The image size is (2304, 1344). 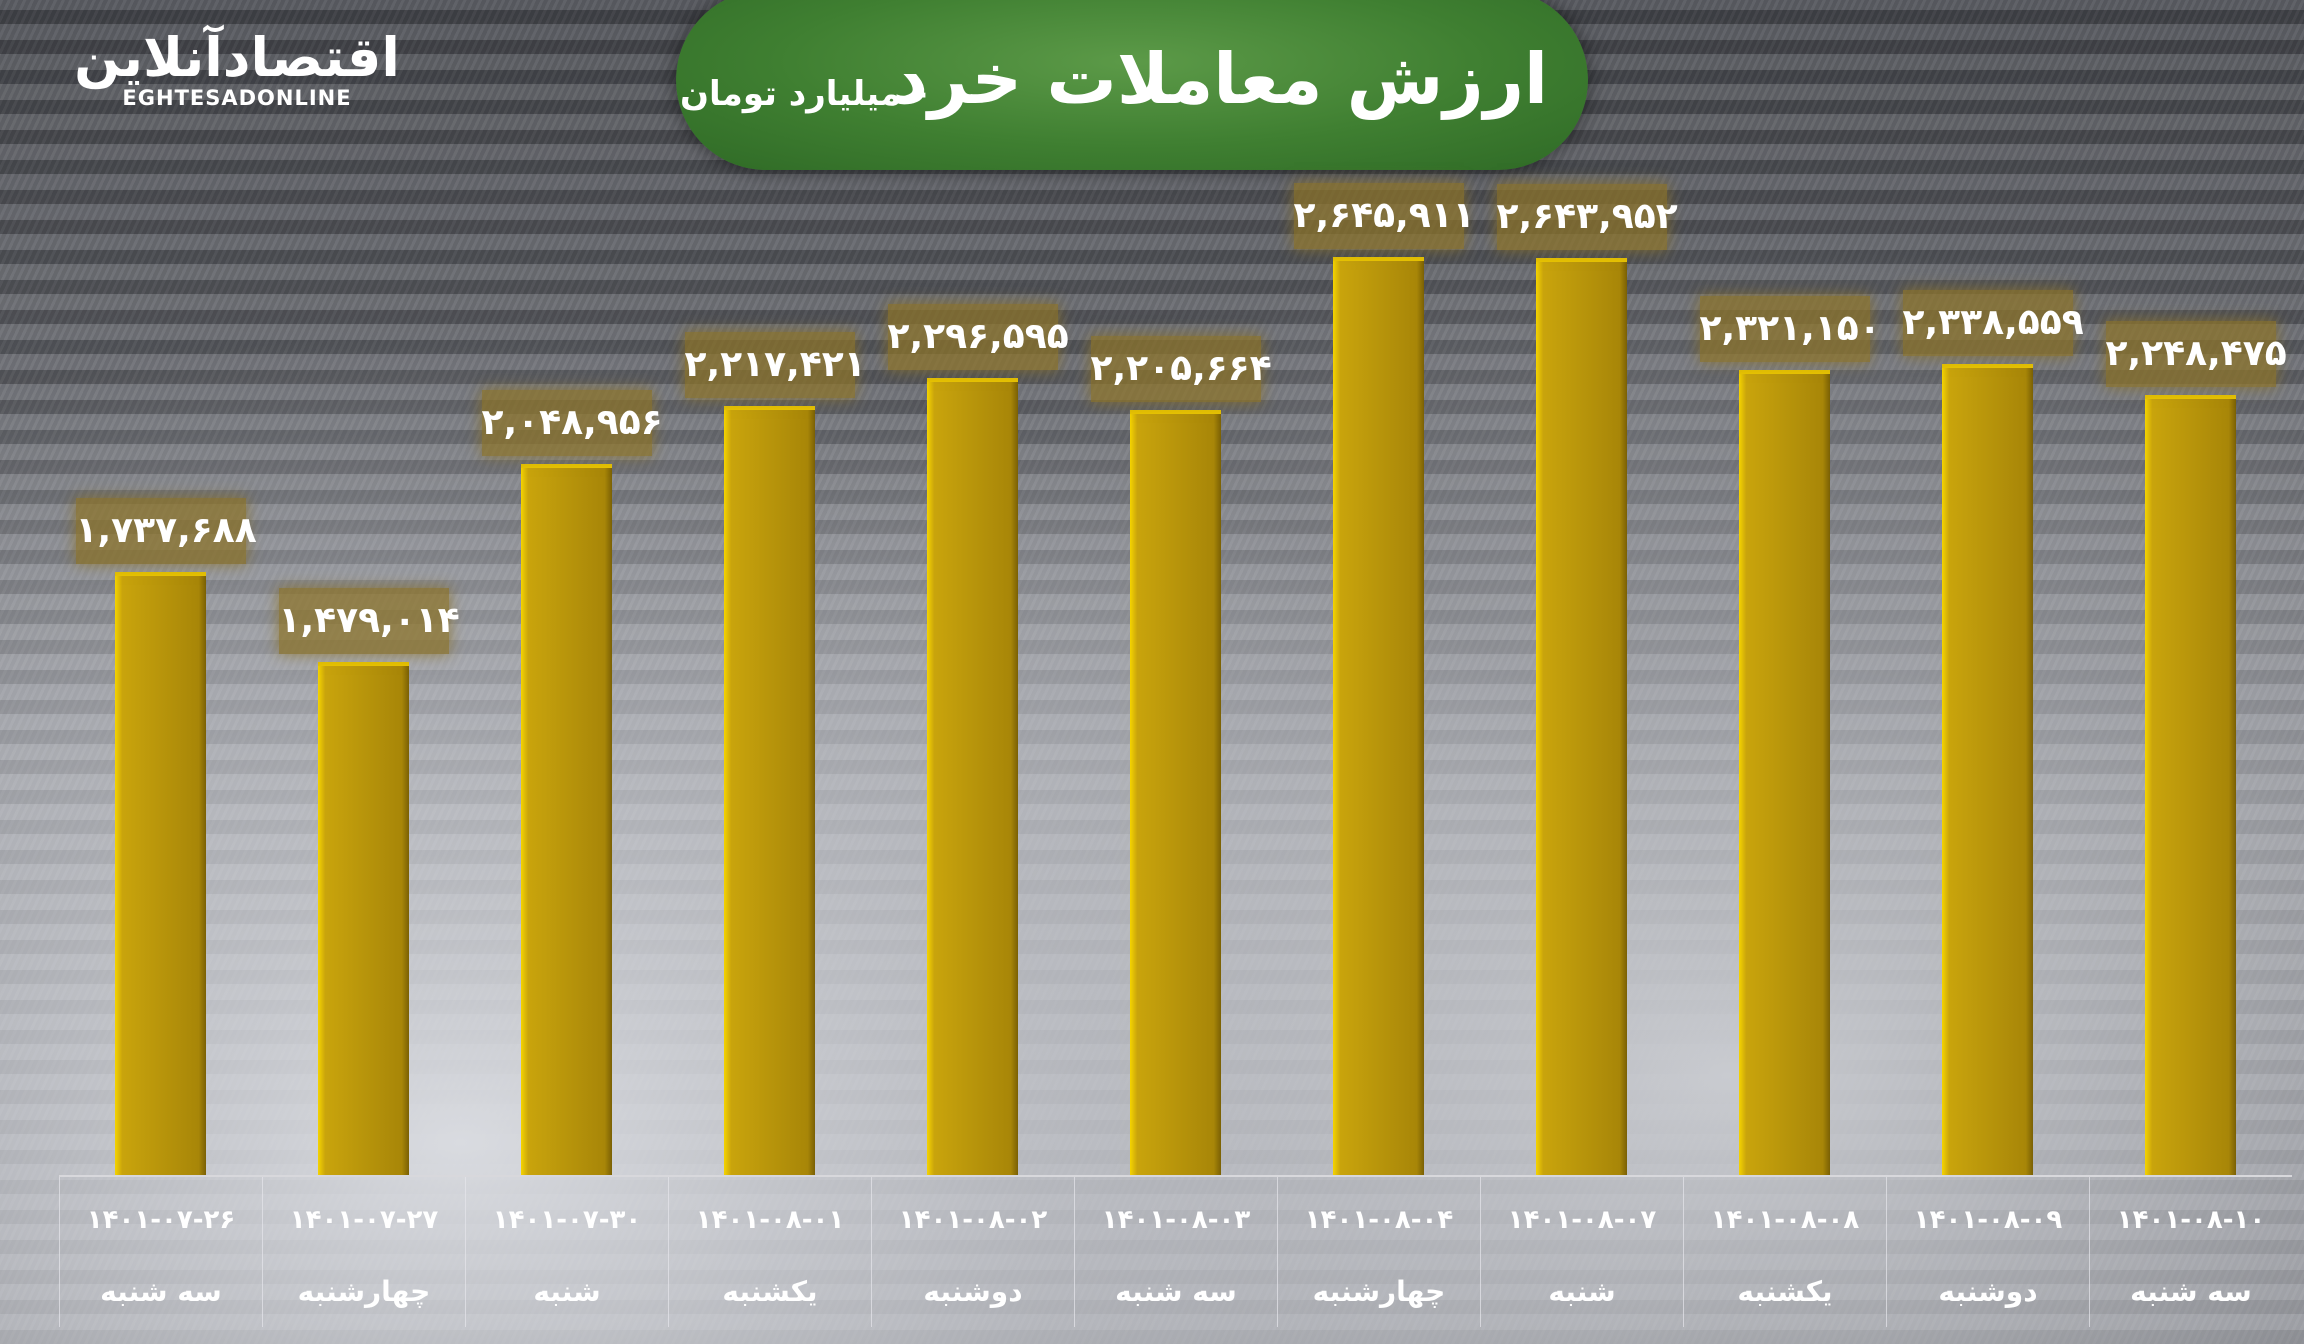 What do you see at coordinates (166, 531) in the screenshot?
I see `data-label: ۱,۷۳۷,۶۸۸` at bounding box center [166, 531].